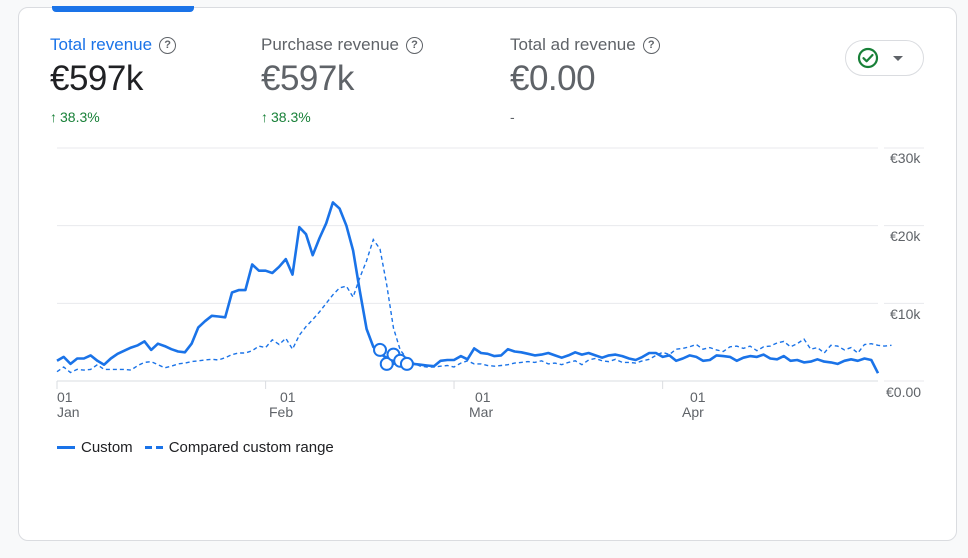 Image resolution: width=968 pixels, height=558 pixels. What do you see at coordinates (360, 385) in the screenshot?
I see `x-axis-ticks` at bounding box center [360, 385].